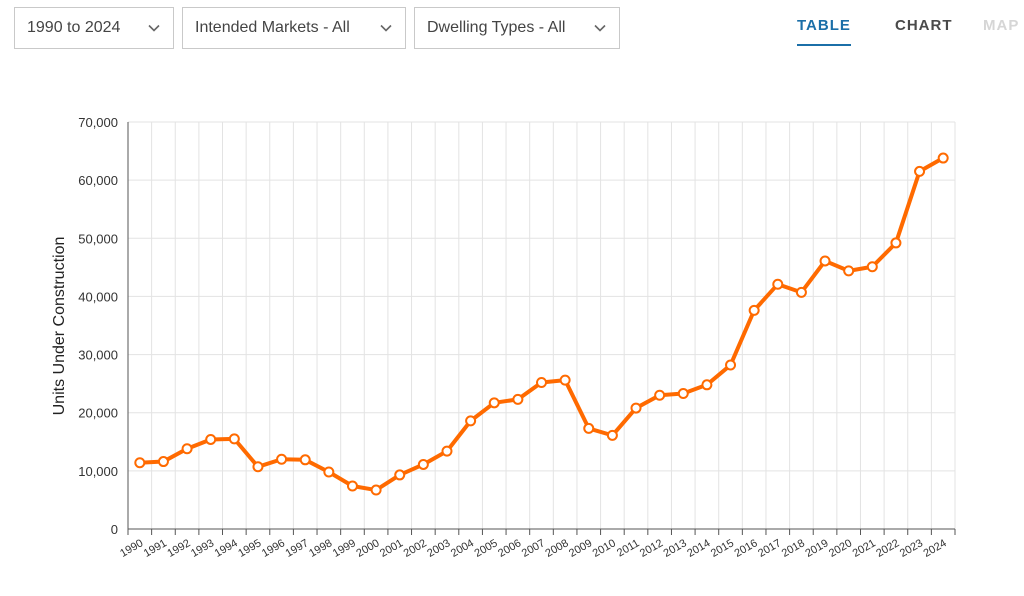 The image size is (1024, 596). Describe the element at coordinates (924, 25) in the screenshot. I see `tab-chart: CHART` at that location.